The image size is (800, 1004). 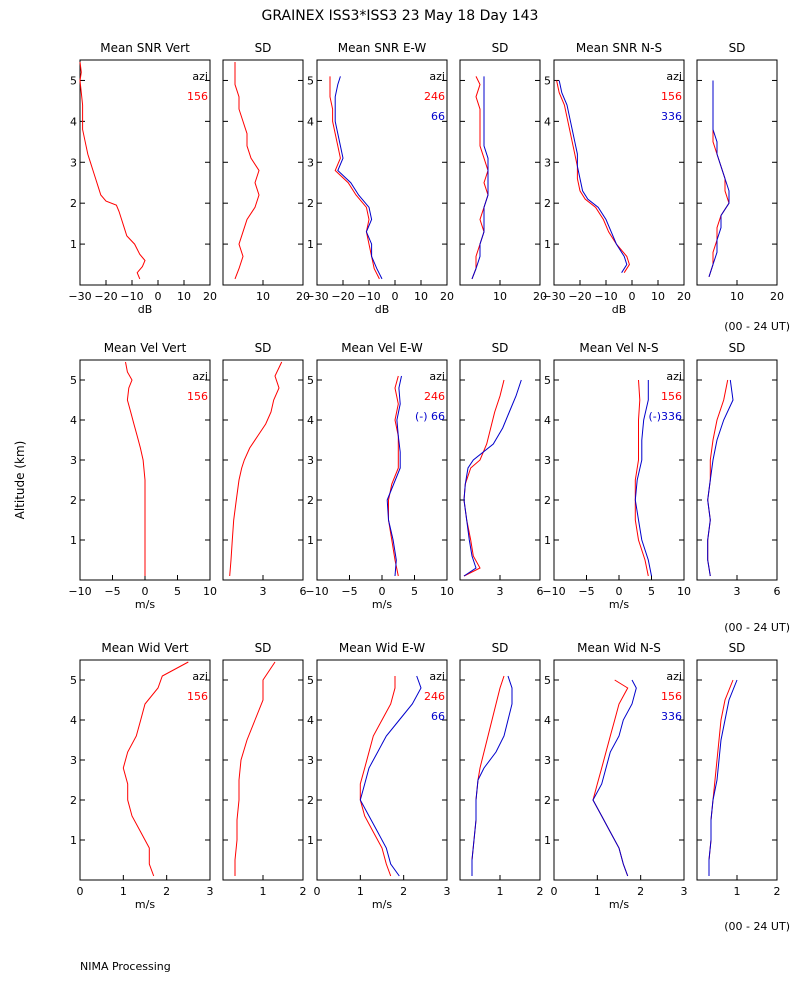 I want to click on panel-title: Mean SNR Vert, so click(x=145, y=48).